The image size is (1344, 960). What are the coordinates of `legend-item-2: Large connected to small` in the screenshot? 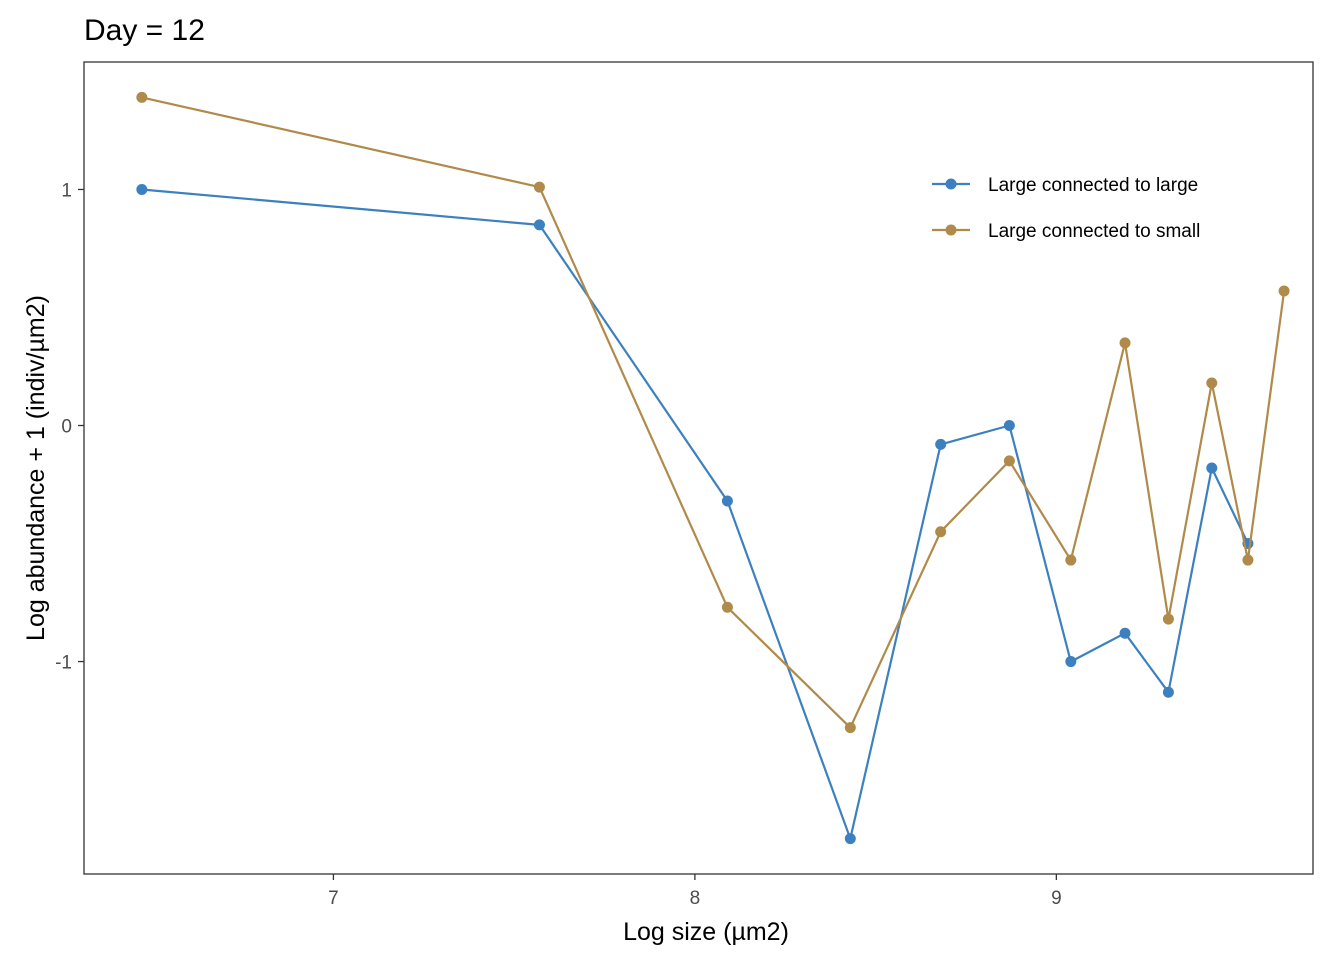 It's located at (1066, 231).